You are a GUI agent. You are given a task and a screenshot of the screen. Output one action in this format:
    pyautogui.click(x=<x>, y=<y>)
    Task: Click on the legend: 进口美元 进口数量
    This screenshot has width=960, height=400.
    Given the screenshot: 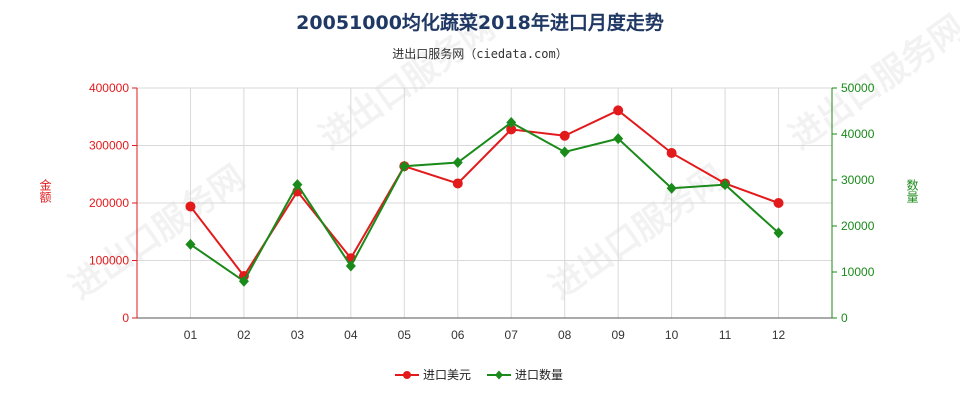 What is the action you would take?
    pyautogui.click(x=479, y=374)
    